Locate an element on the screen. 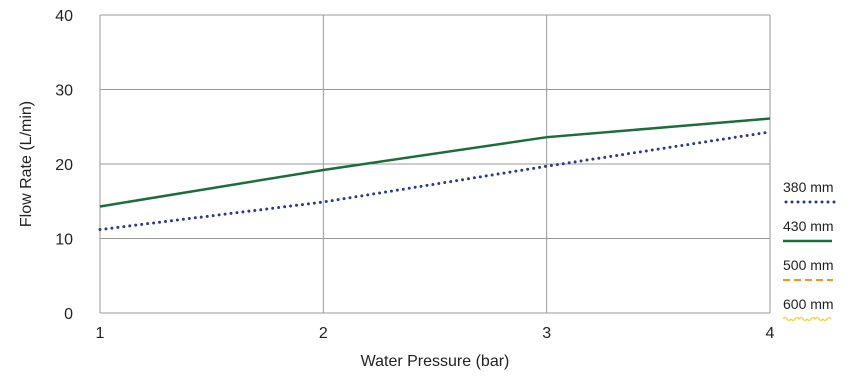  y-tick-label: 10 is located at coordinates (64, 240).